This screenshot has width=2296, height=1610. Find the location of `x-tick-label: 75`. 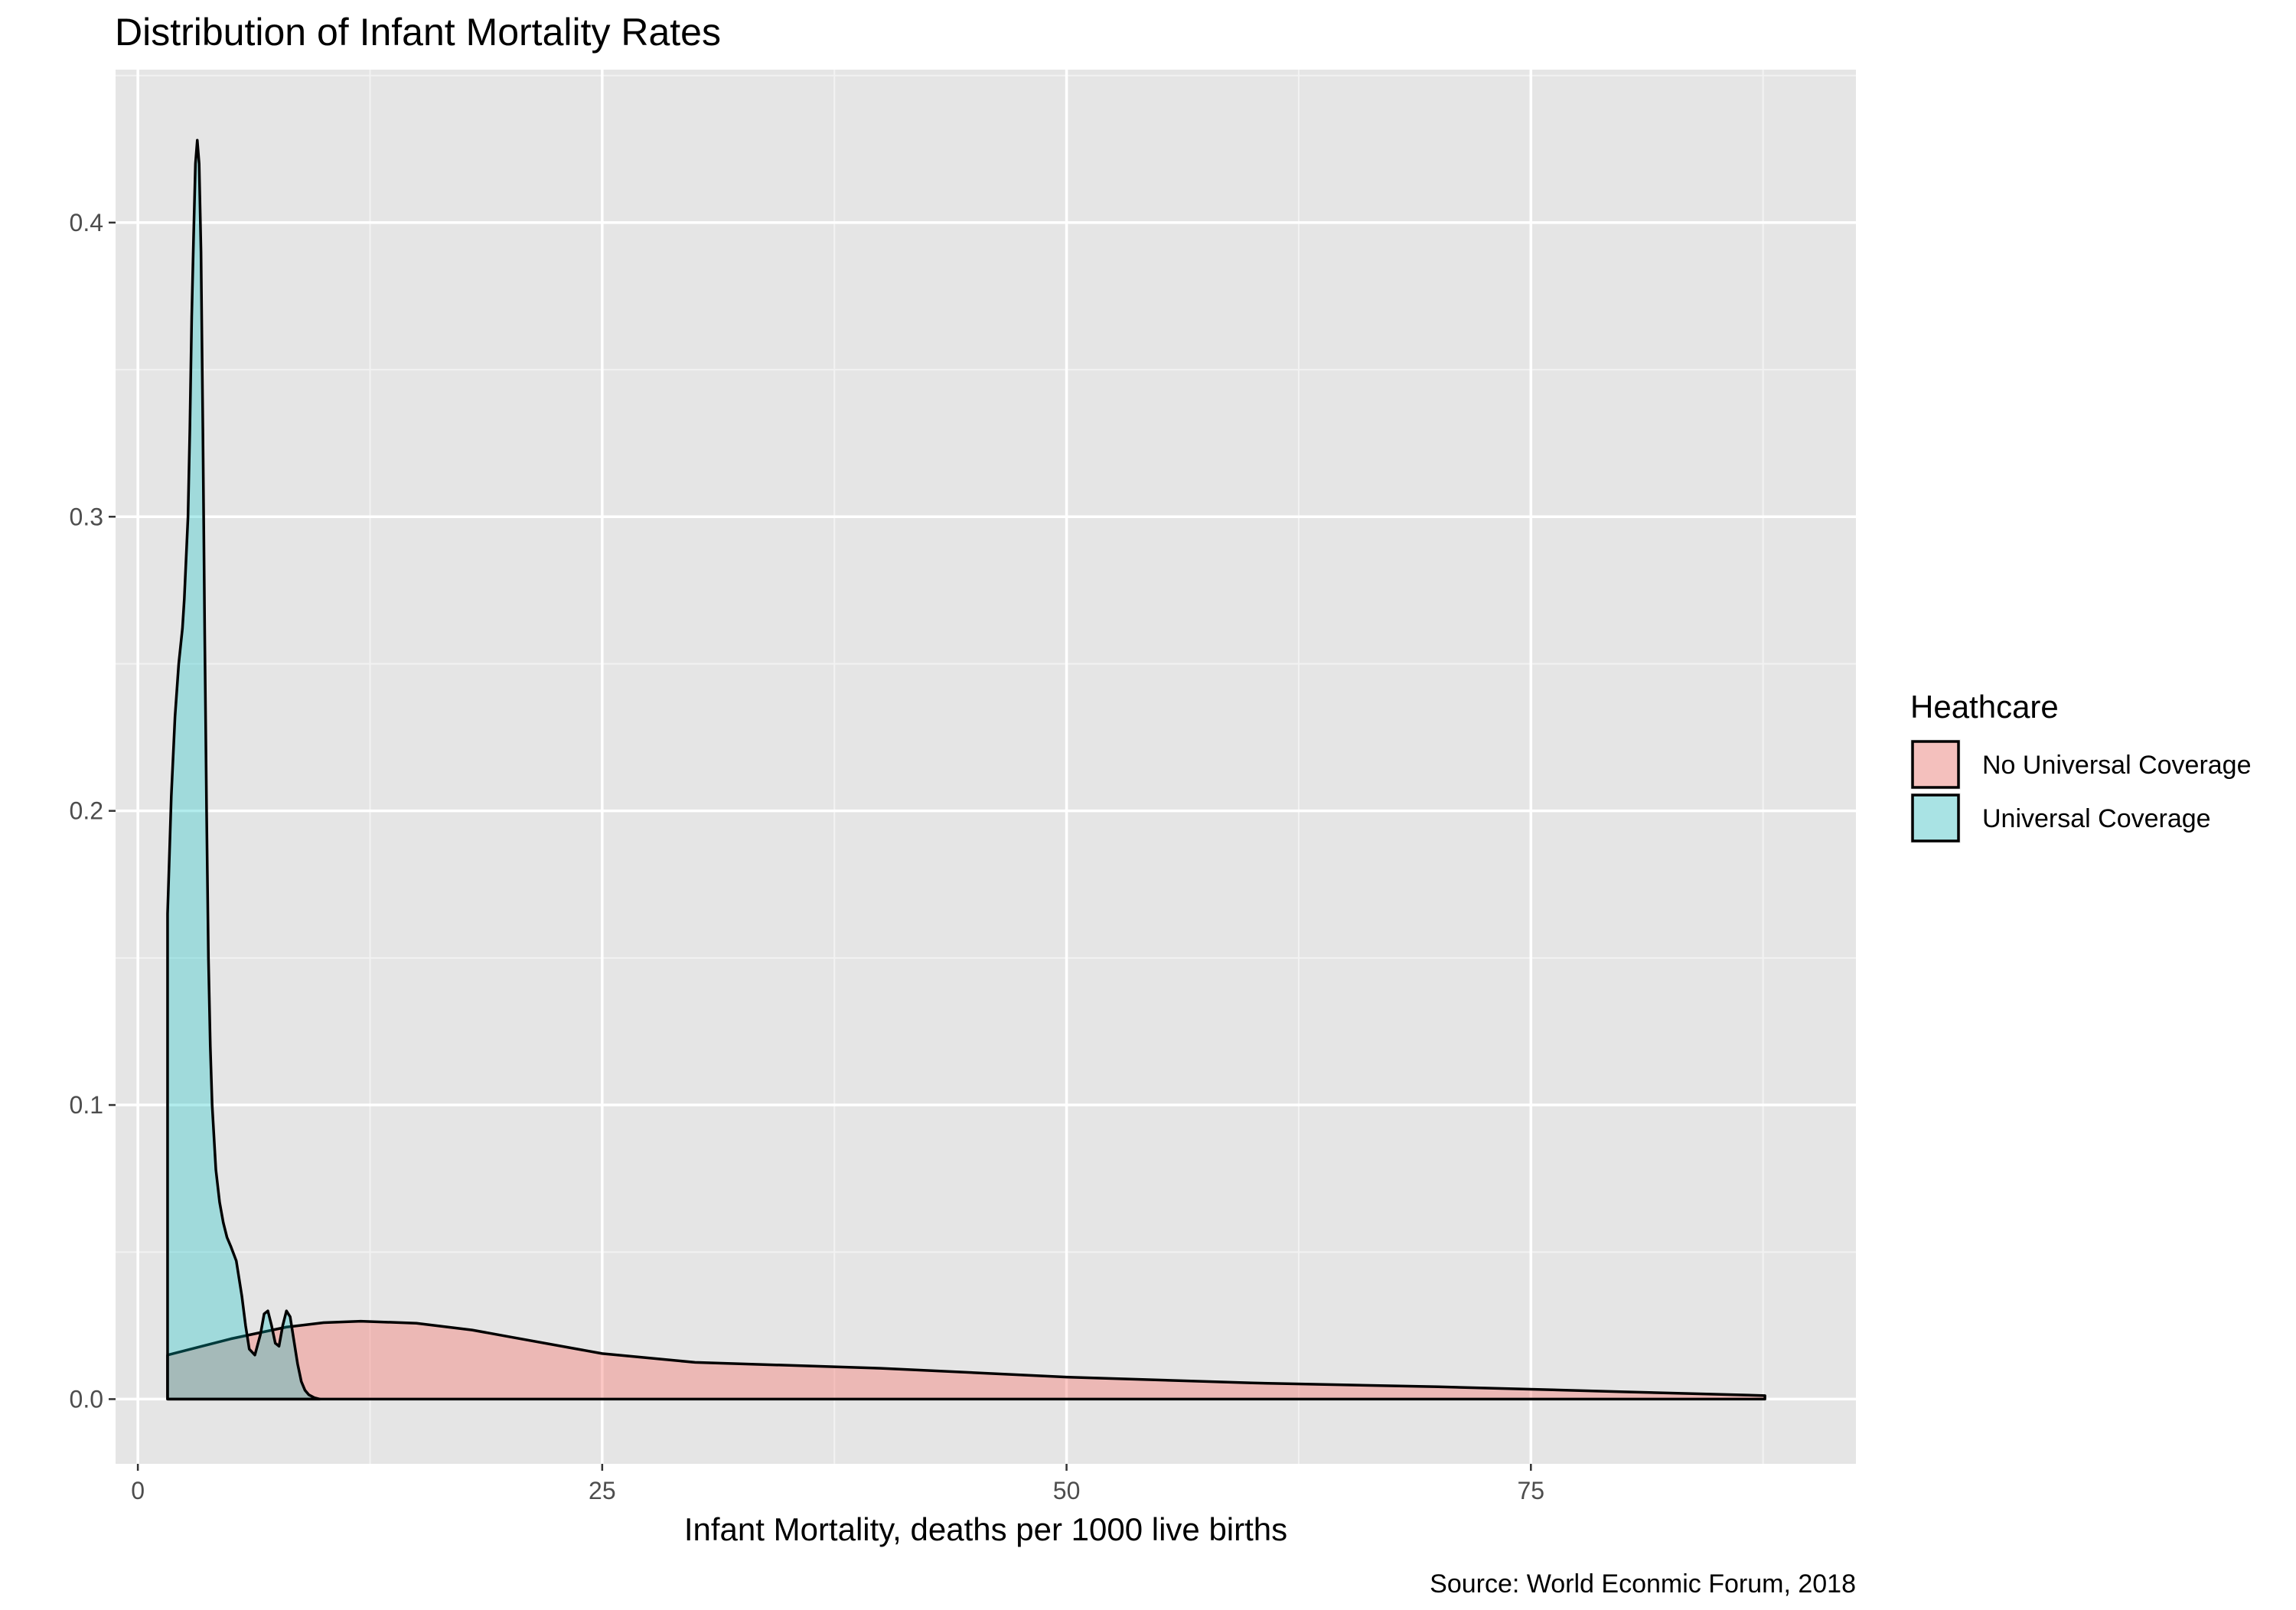

x-tick-label: 75 is located at coordinates (1530, 1491).